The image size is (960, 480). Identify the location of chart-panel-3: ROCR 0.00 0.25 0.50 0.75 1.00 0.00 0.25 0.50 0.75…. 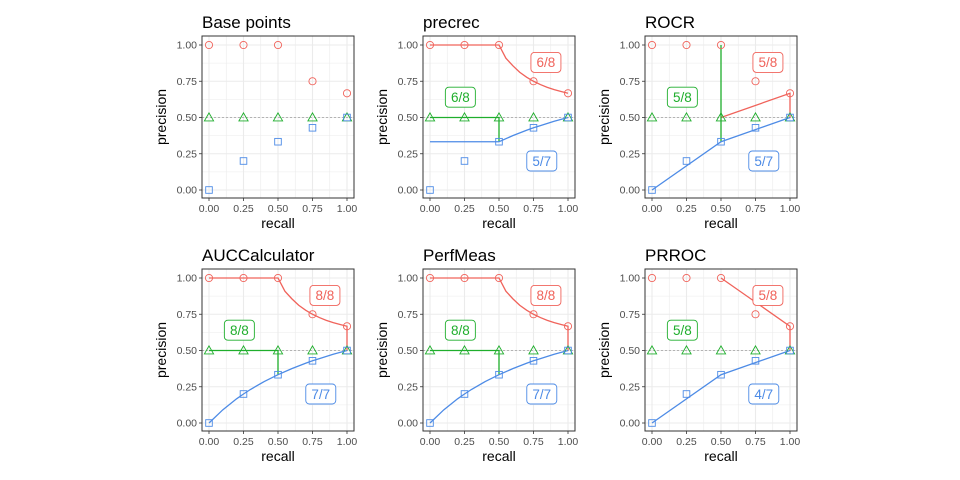
(698, 122).